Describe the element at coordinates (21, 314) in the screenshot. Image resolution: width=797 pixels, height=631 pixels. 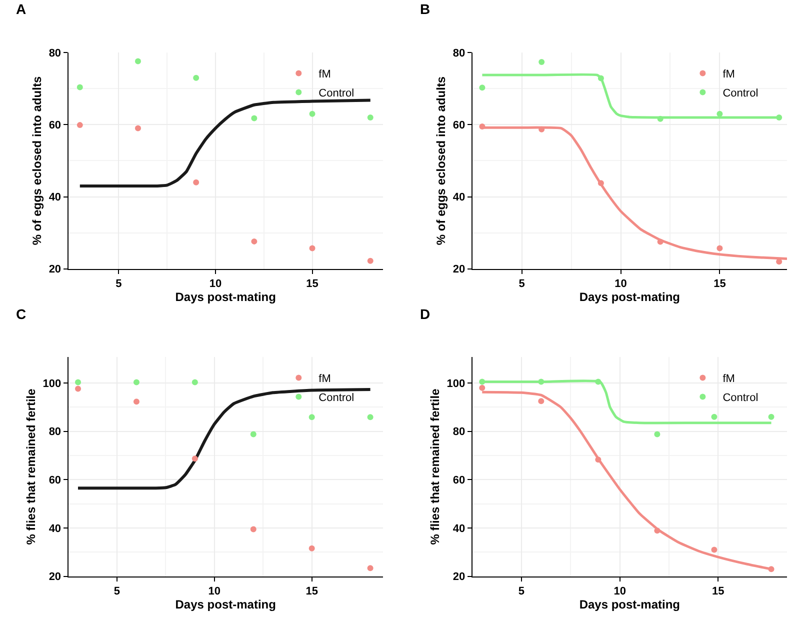
I see `chart-title: C` at that location.